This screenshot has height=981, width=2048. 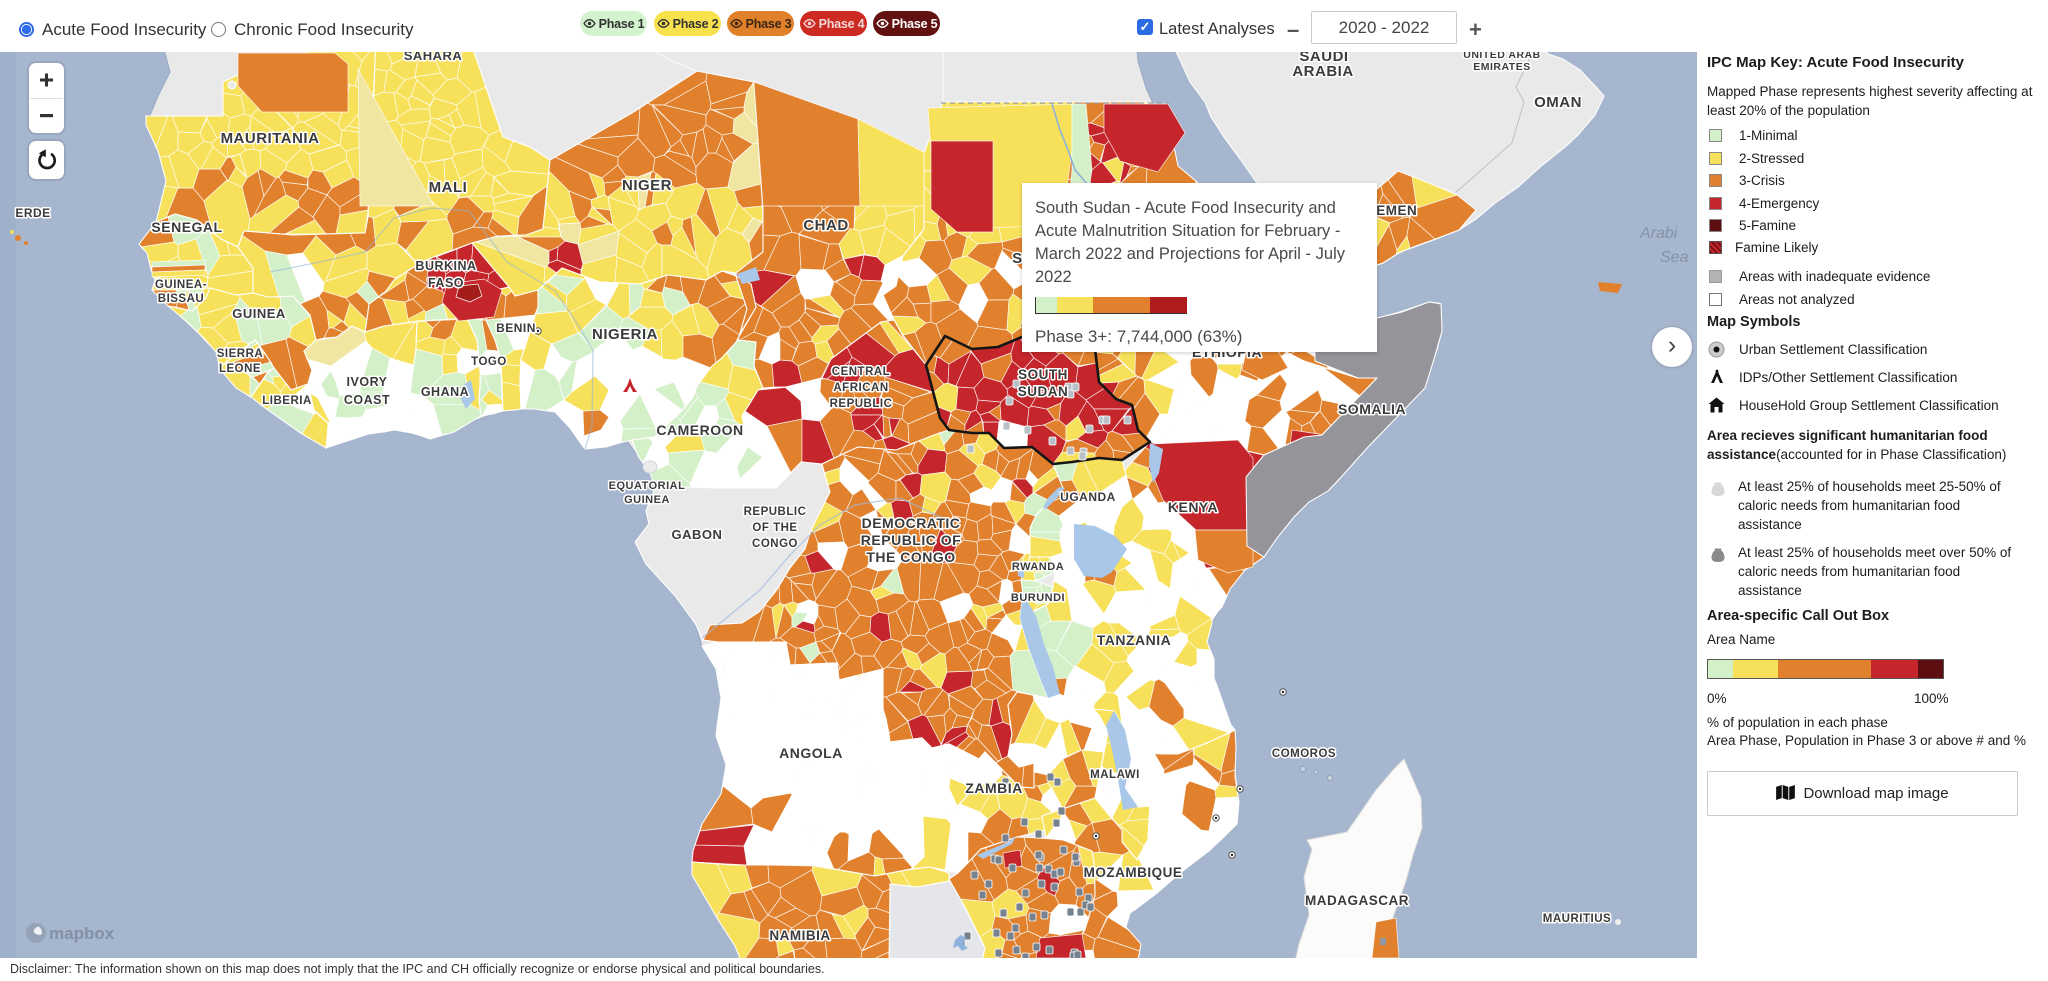 What do you see at coordinates (1043, 374) in the screenshot?
I see `svg-text: SOUTH` at bounding box center [1043, 374].